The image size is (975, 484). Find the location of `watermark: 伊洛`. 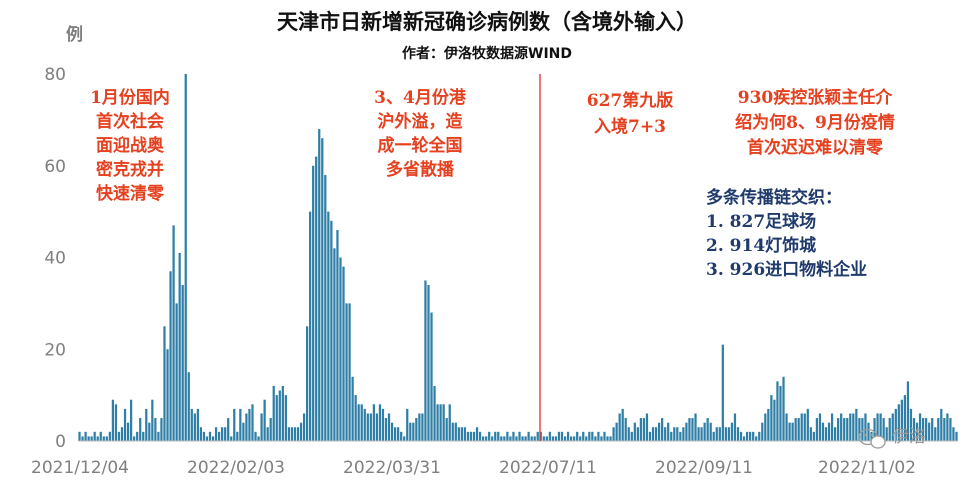

watermark: 伊洛 is located at coordinates (892, 438).